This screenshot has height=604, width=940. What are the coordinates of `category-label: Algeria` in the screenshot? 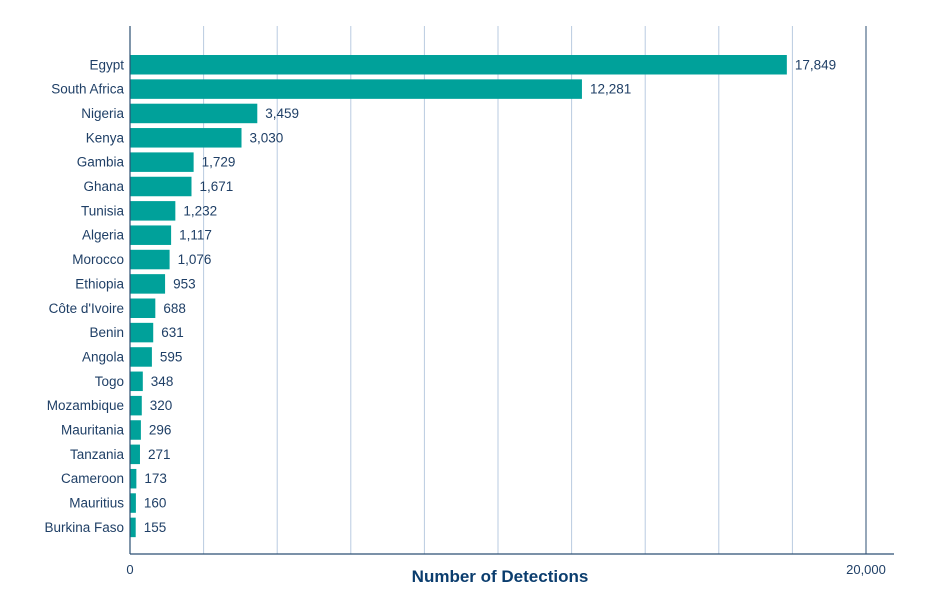 It's located at (103, 235).